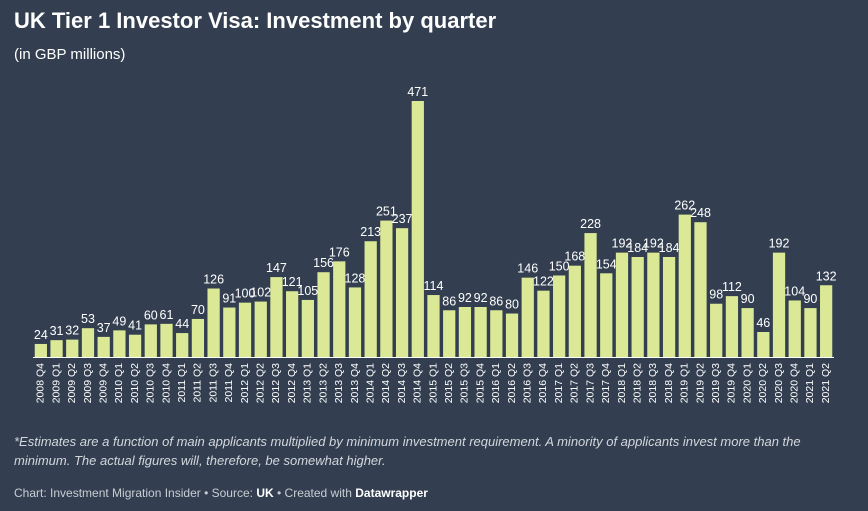 The width and height of the screenshot is (868, 511). Describe the element at coordinates (700, 383) in the screenshot. I see `x-tick-label: 2019 Q2` at that location.